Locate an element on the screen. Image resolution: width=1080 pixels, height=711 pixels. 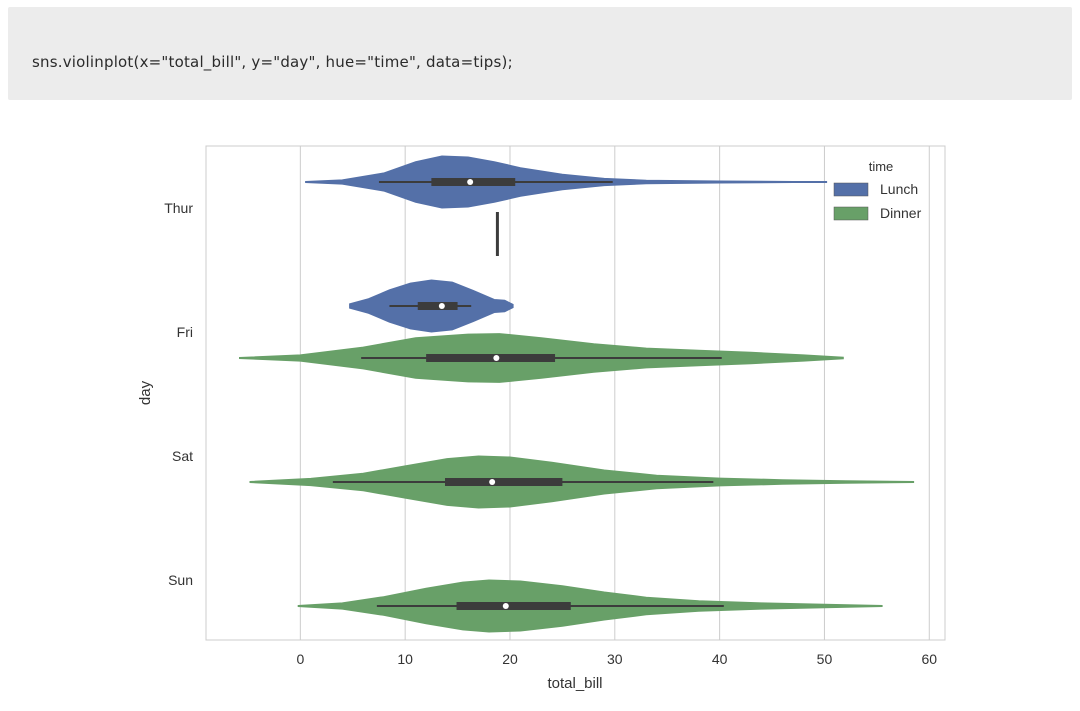
x-tick-label: 40 is located at coordinates (720, 659).